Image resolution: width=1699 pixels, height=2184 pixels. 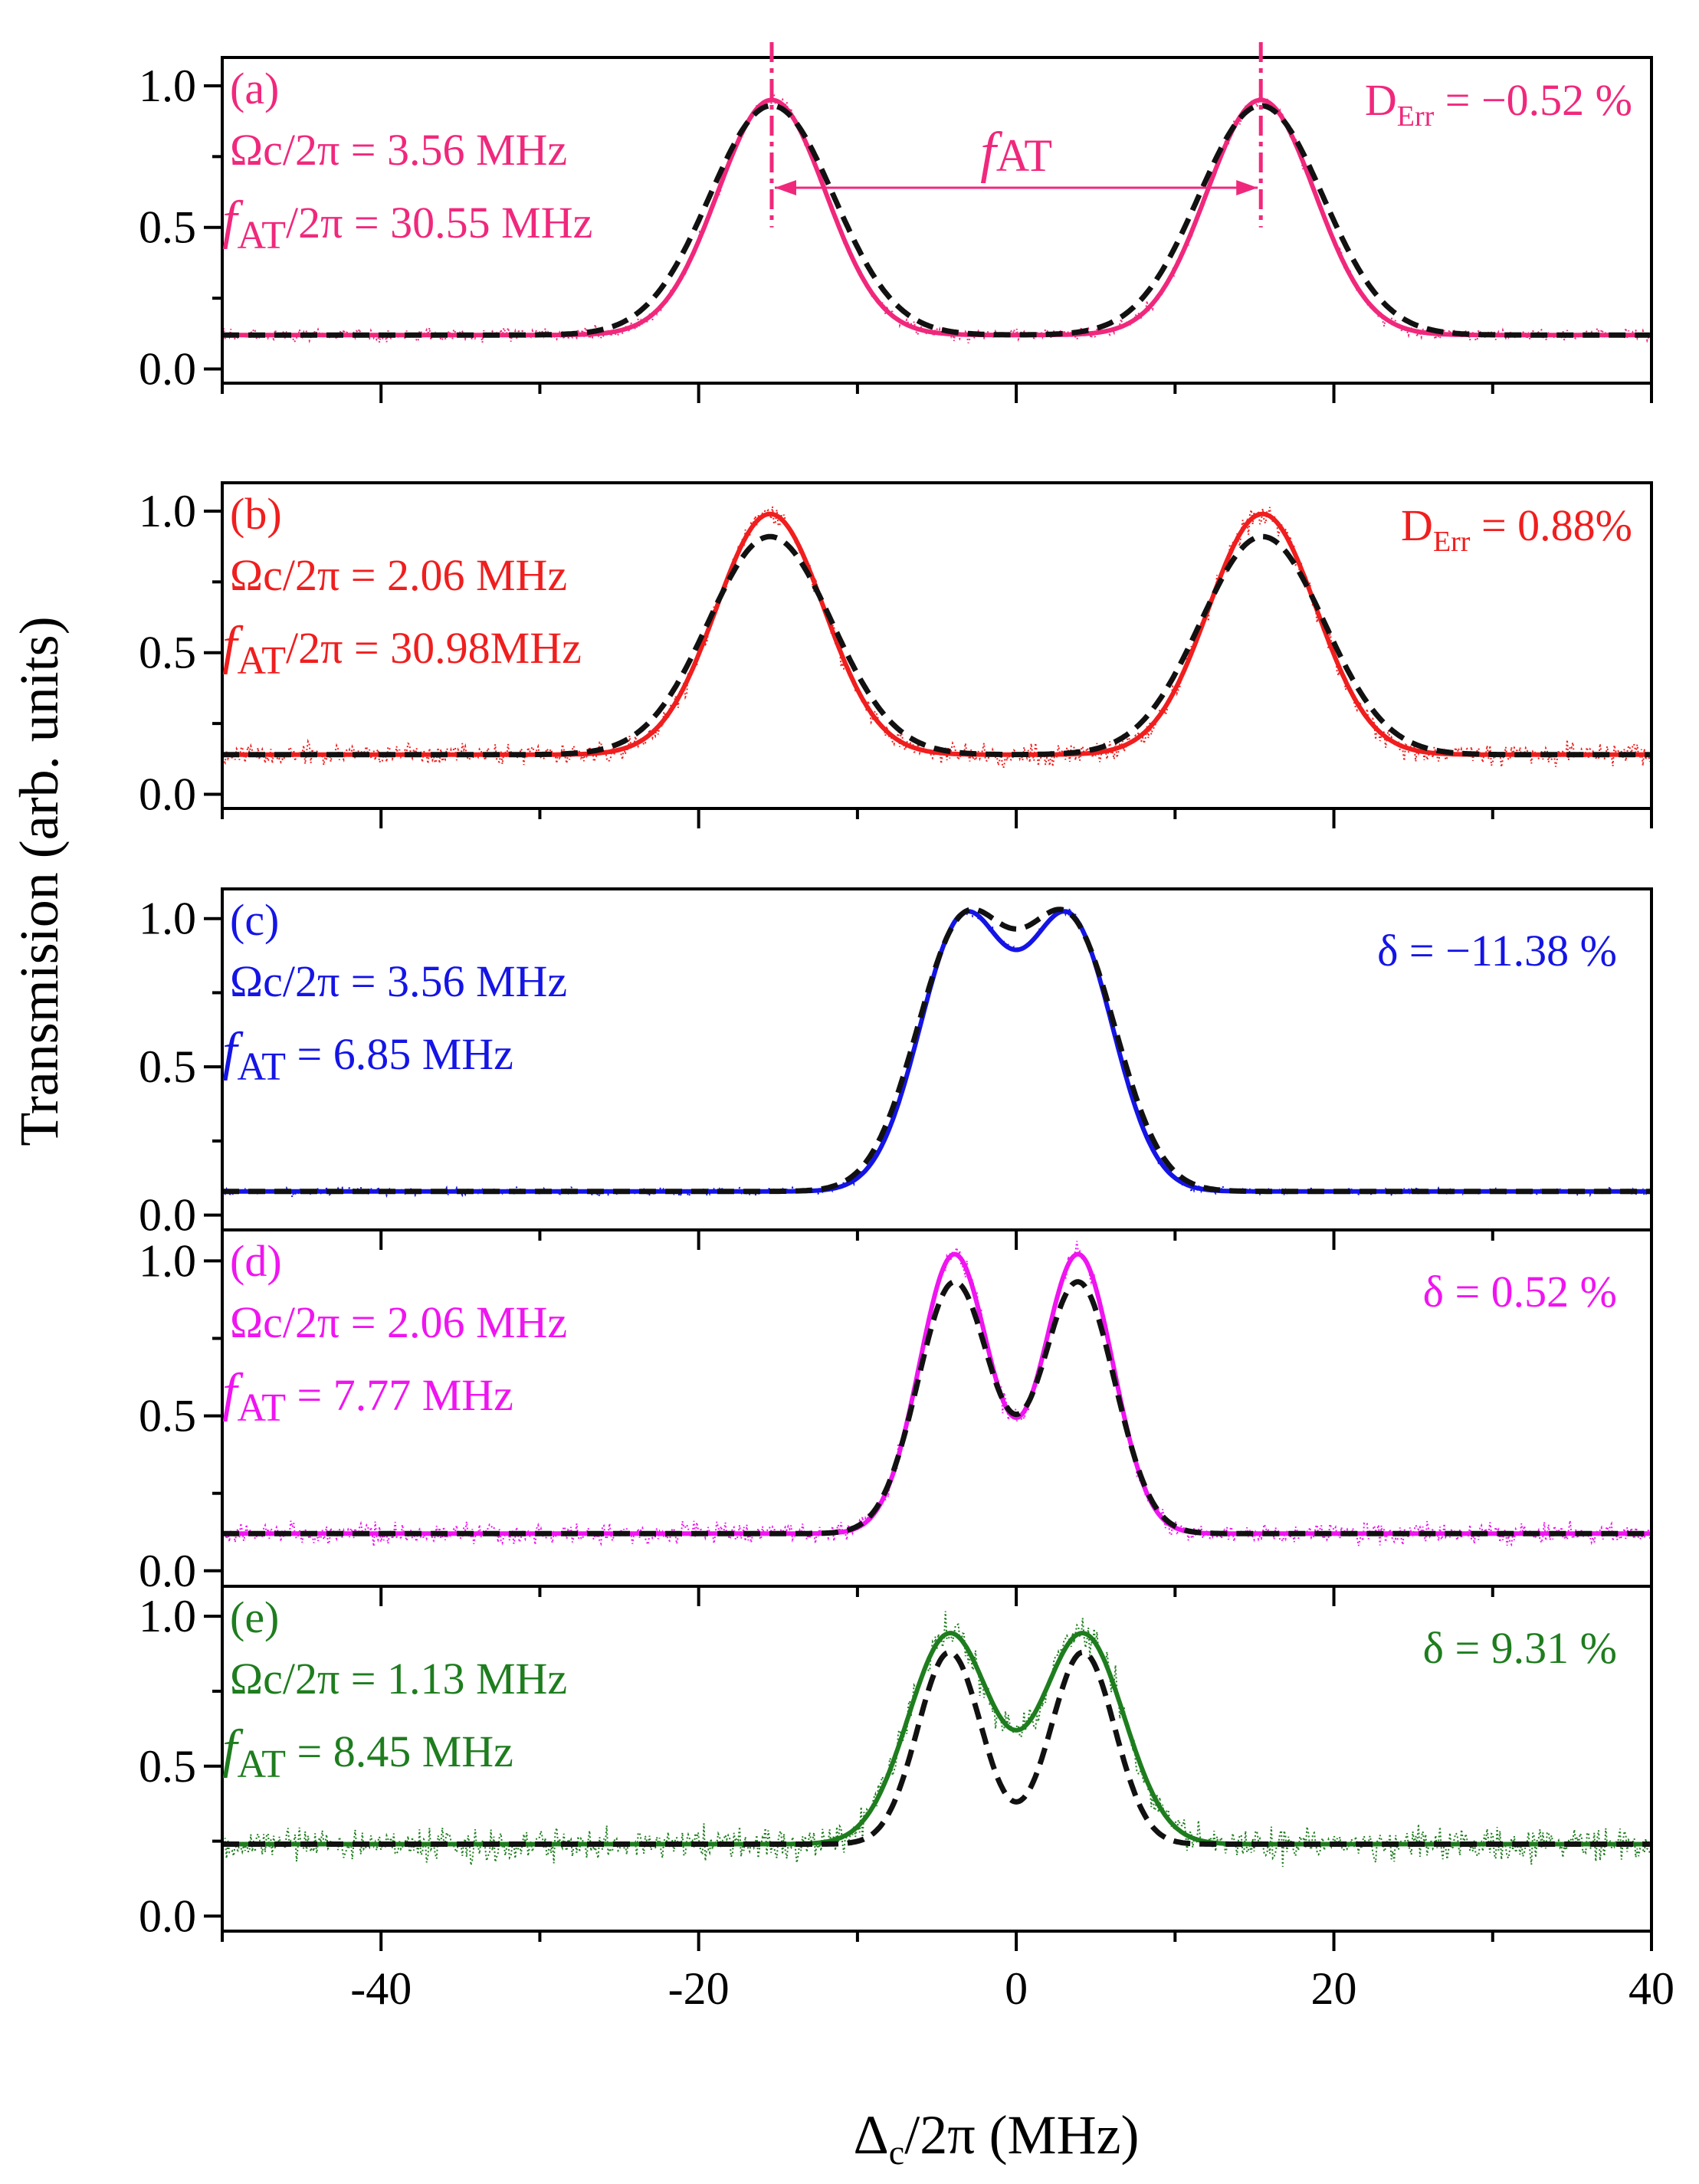 What do you see at coordinates (936, 1407) in the screenshot?
I see `panel-d-dashed-fit` at bounding box center [936, 1407].